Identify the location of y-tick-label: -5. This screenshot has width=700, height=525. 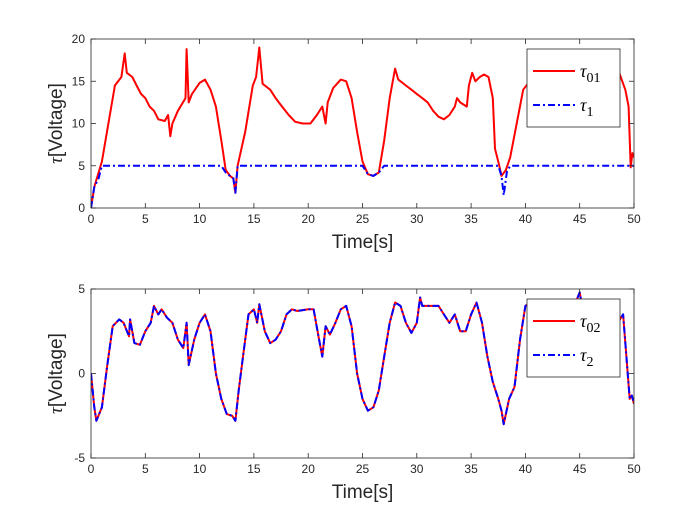
(79, 458).